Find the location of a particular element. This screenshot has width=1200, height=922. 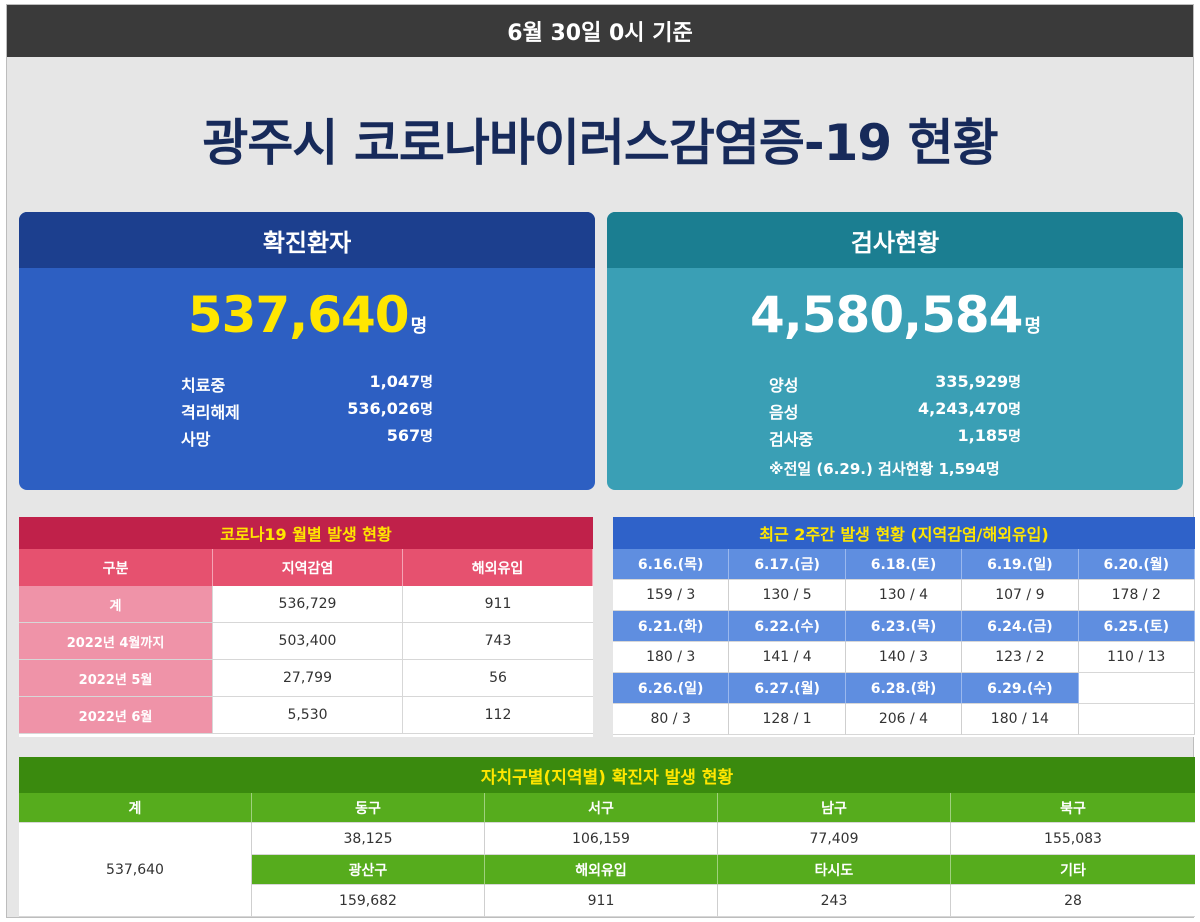

district-value: 28 is located at coordinates (1073, 901).